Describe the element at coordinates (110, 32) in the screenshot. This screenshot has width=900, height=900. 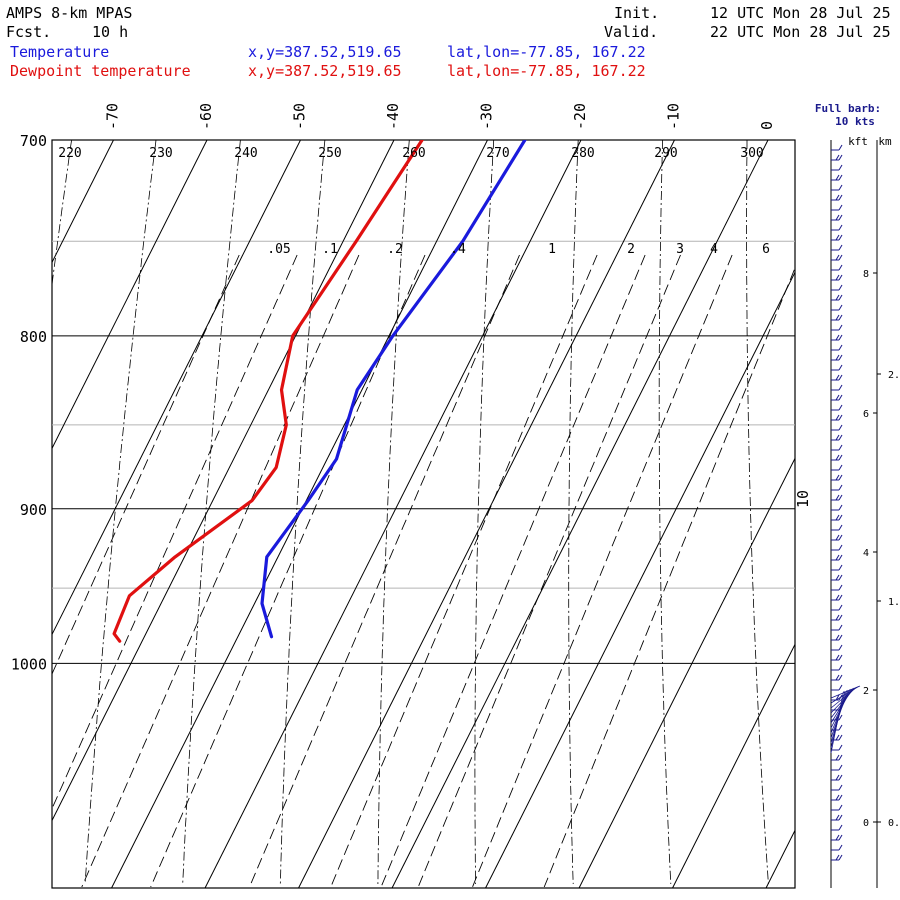
I see `fcst-value: 10 h` at that location.